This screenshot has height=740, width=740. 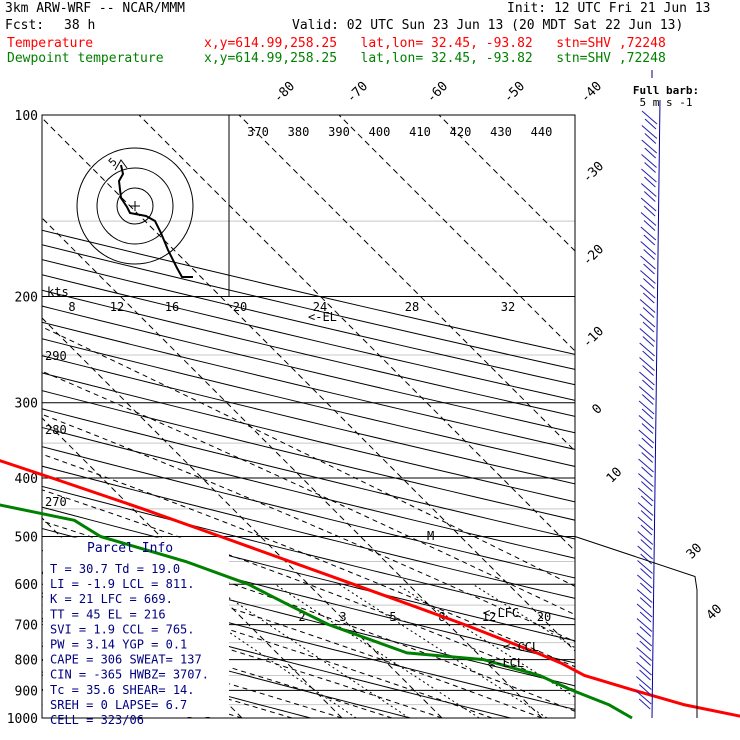 I want to click on pressure-tick-label: 700, so click(x=26, y=626).